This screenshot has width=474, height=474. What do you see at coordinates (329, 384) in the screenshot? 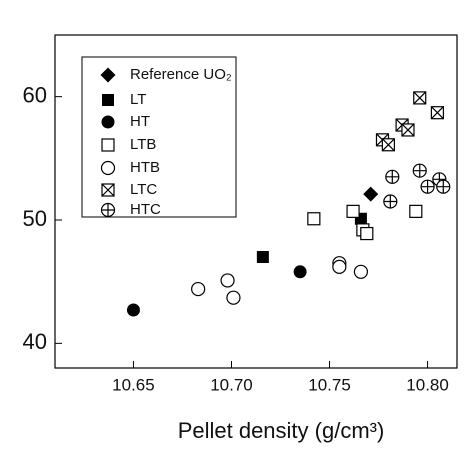
I see `x-tick-label: 10.75` at bounding box center [329, 384].